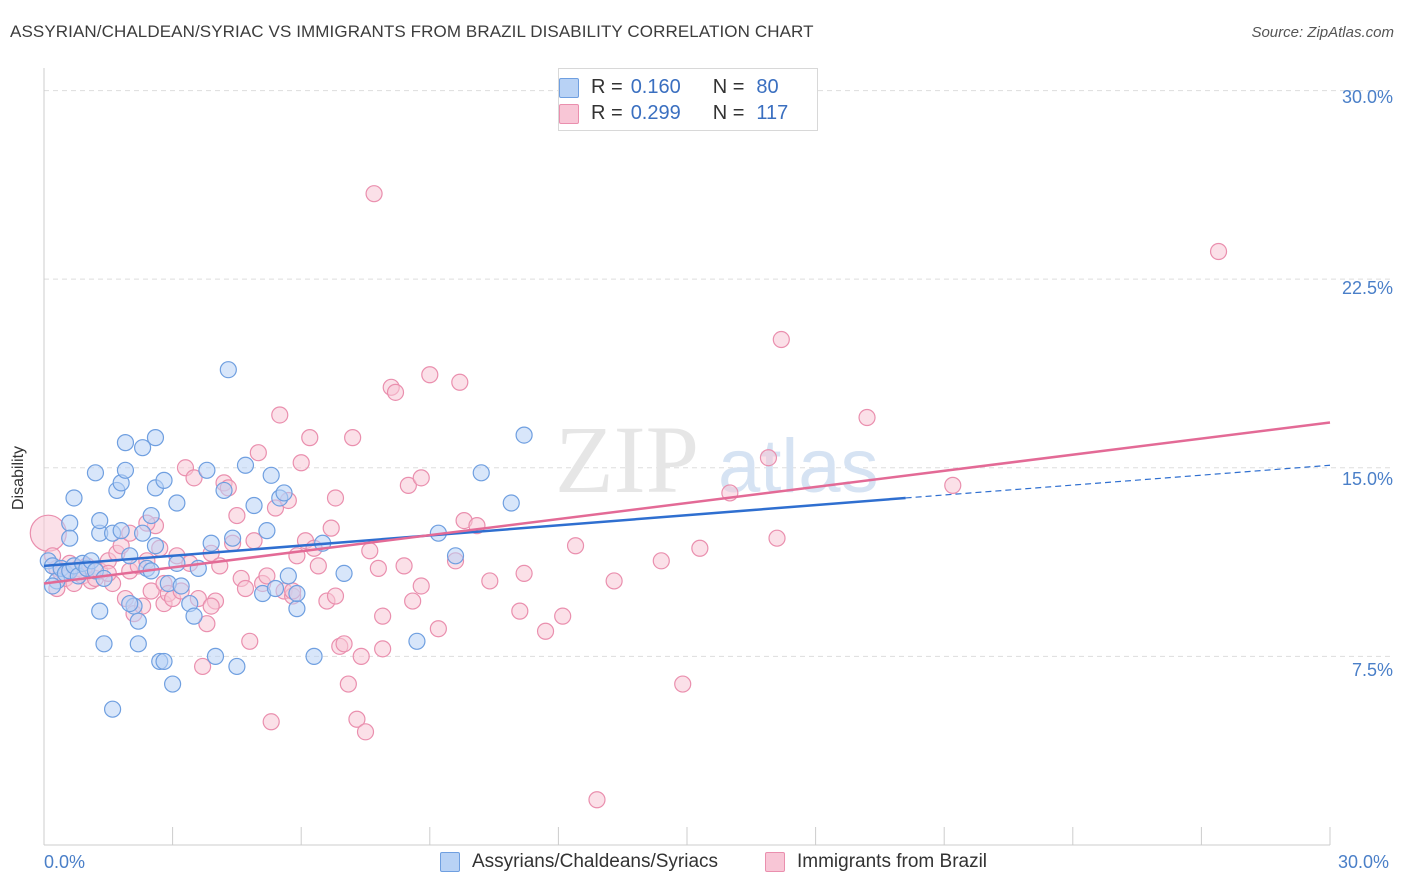 The image size is (1406, 892). I want to click on legend-row-blue: R = 0.160 N = 80, so click(669, 87).